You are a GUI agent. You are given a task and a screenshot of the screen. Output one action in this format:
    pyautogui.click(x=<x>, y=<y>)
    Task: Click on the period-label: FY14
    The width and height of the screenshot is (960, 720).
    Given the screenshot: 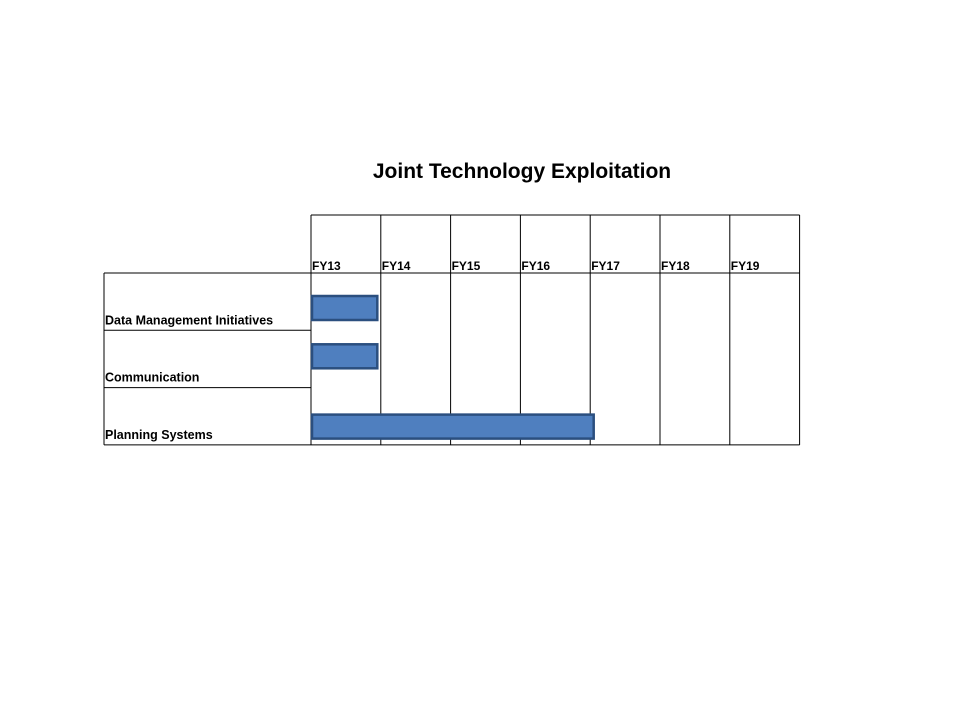 What is the action you would take?
    pyautogui.click(x=396, y=266)
    